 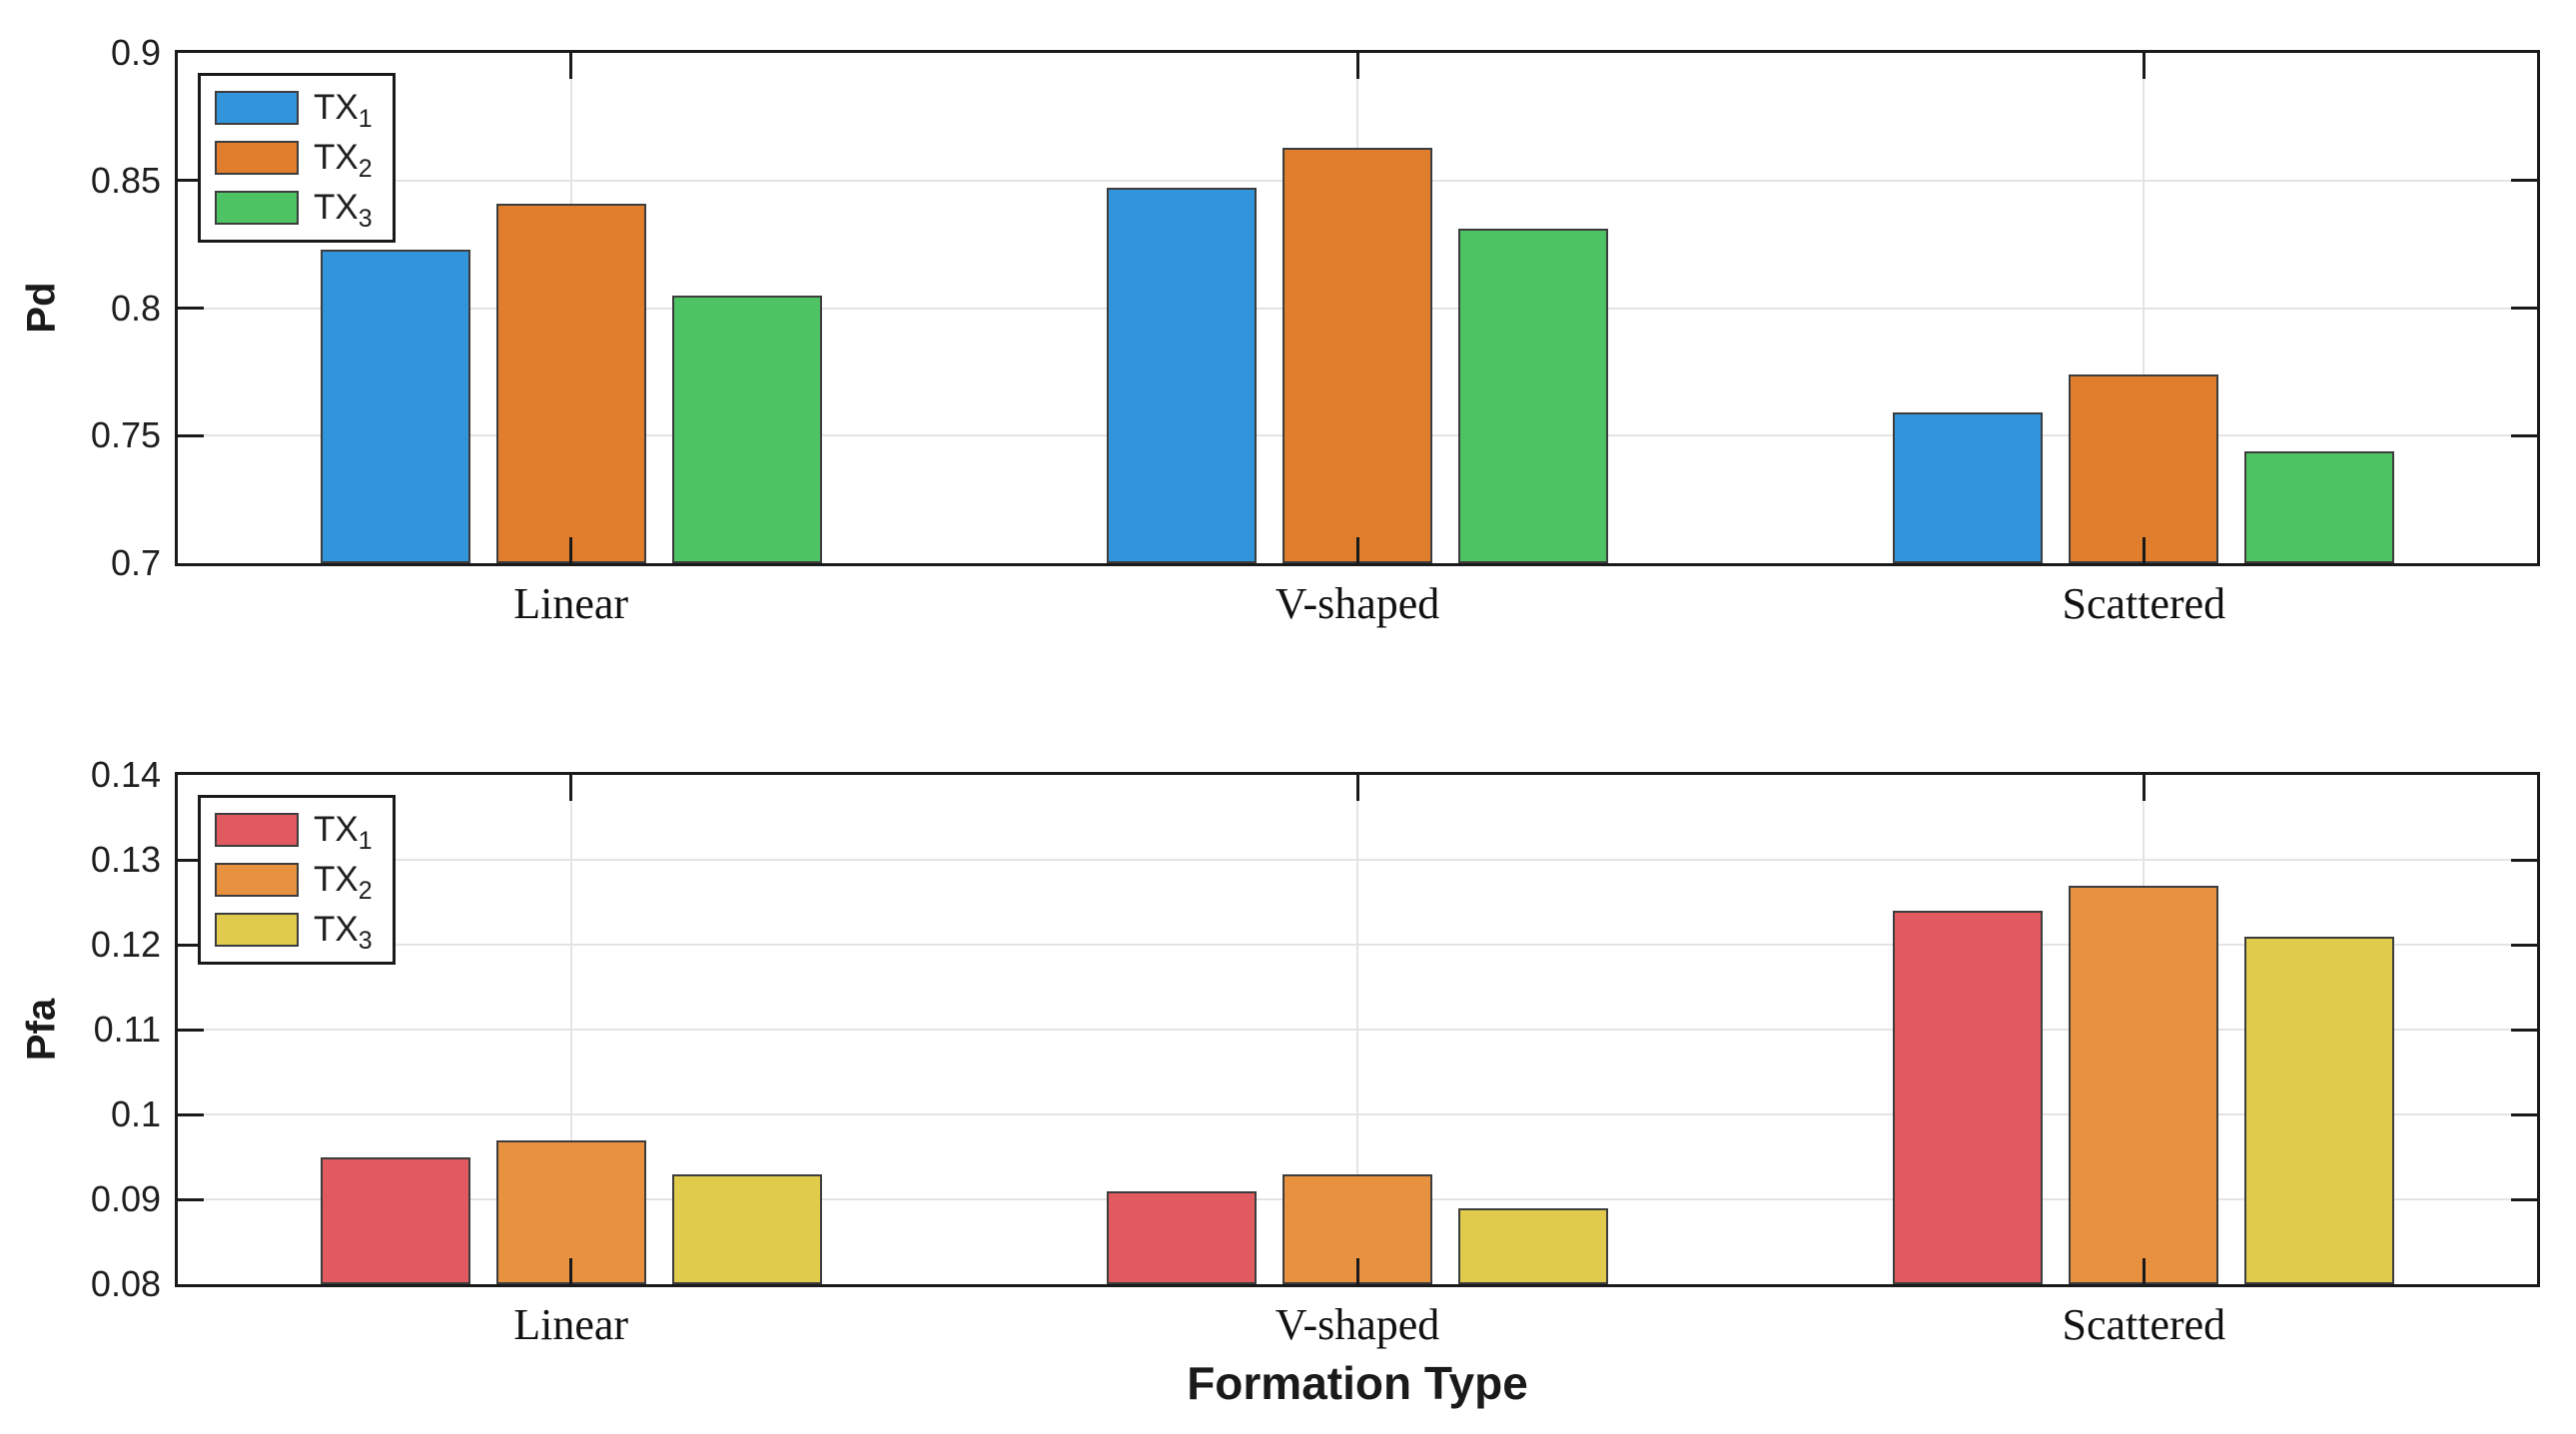 What do you see at coordinates (1358, 1383) in the screenshot?
I see `xlabel-formation-type: Formation Type` at bounding box center [1358, 1383].